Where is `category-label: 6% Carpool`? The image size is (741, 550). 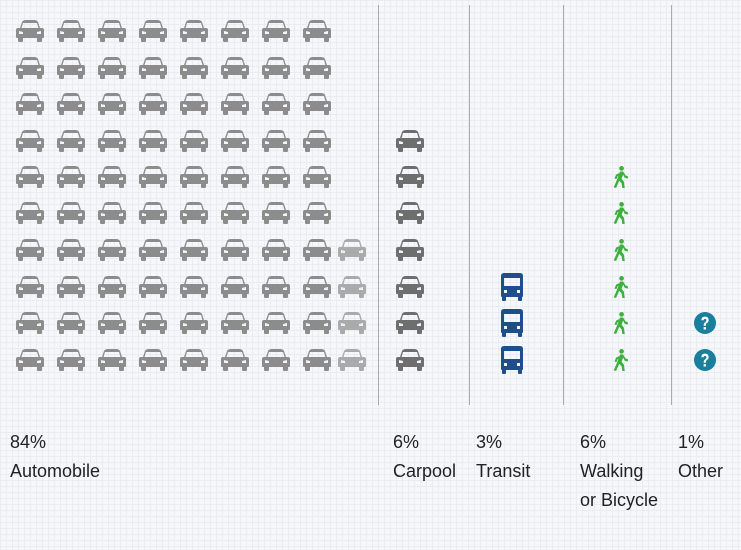
category-label: 6% Carpool is located at coordinates (433, 457).